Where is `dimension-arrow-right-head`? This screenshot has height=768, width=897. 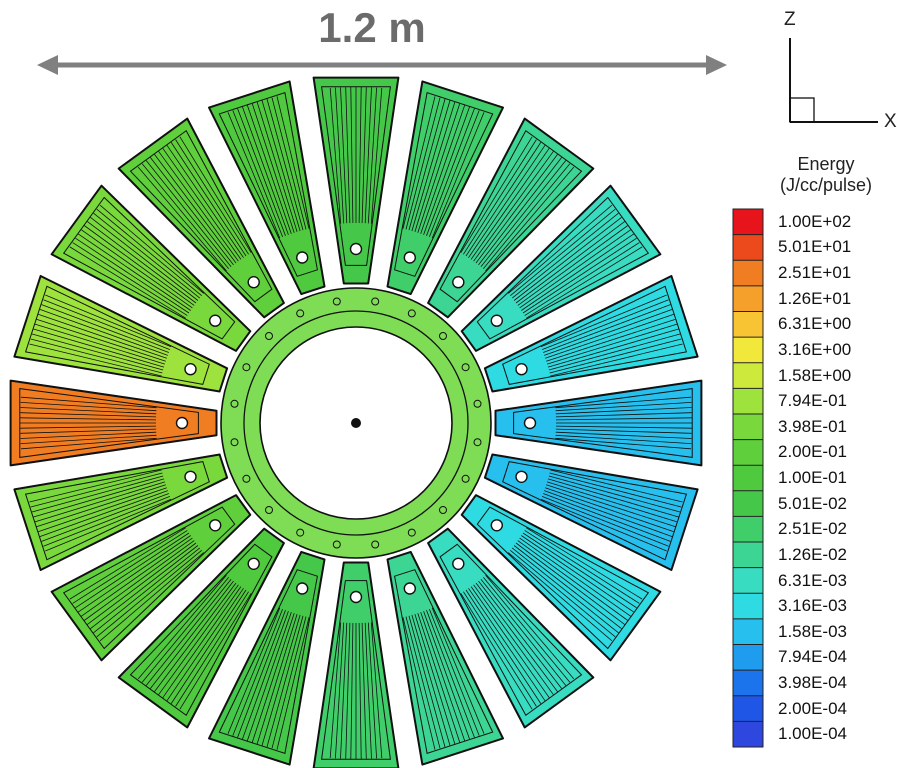
dimension-arrow-right-head is located at coordinates (716, 65).